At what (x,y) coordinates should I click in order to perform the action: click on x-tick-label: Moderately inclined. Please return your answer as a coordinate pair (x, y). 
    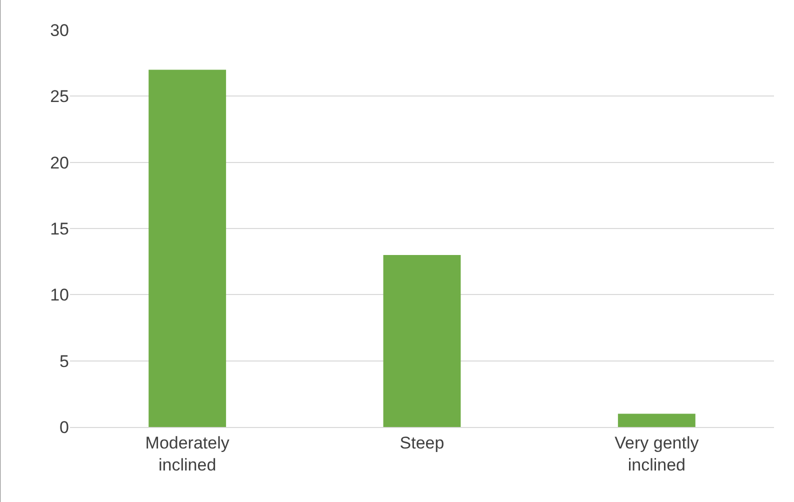
    Looking at the image, I should click on (187, 453).